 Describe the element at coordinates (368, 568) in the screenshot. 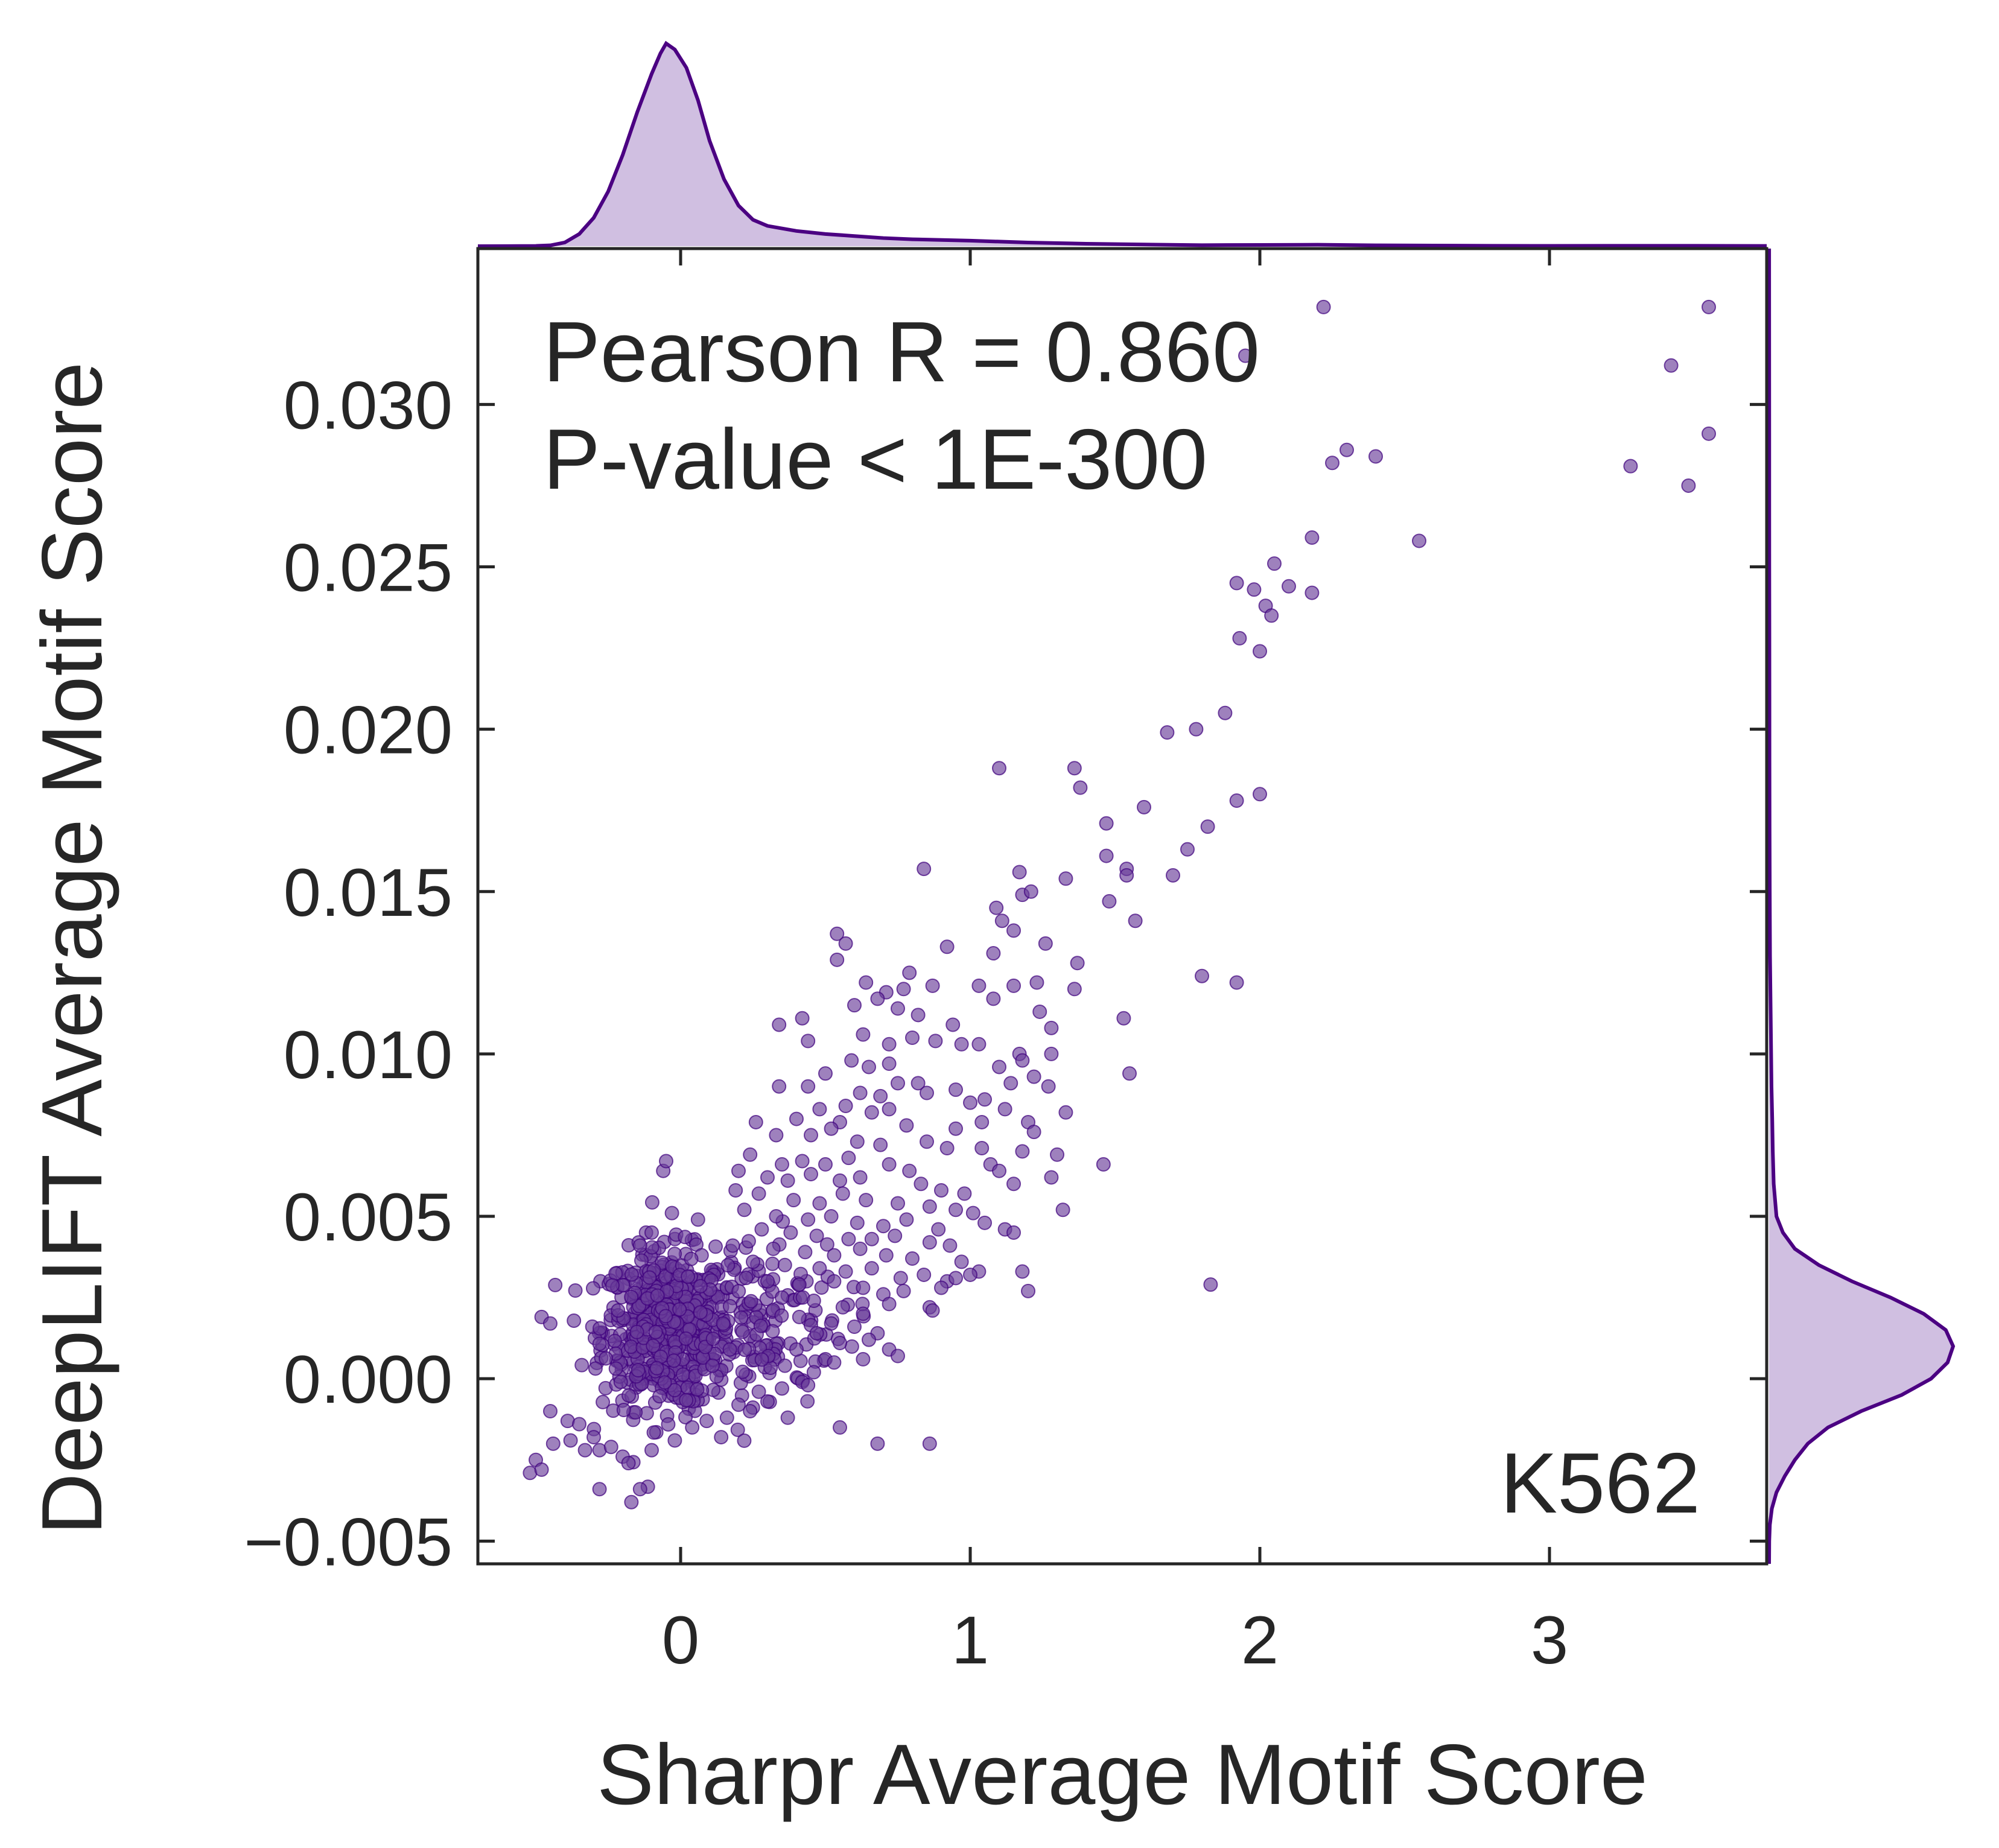

I see `y-tick-label: 0.025` at that location.